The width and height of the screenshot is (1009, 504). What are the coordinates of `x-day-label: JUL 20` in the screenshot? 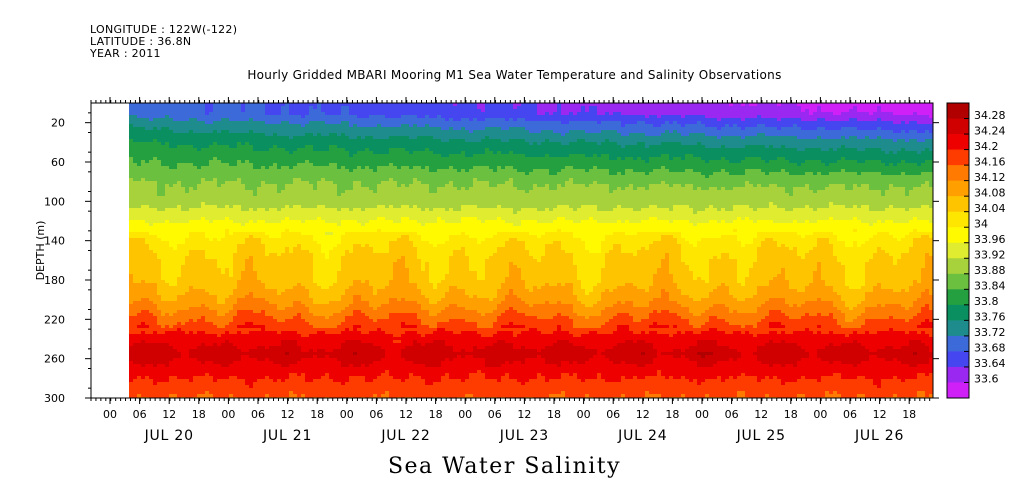 It's located at (169, 436).